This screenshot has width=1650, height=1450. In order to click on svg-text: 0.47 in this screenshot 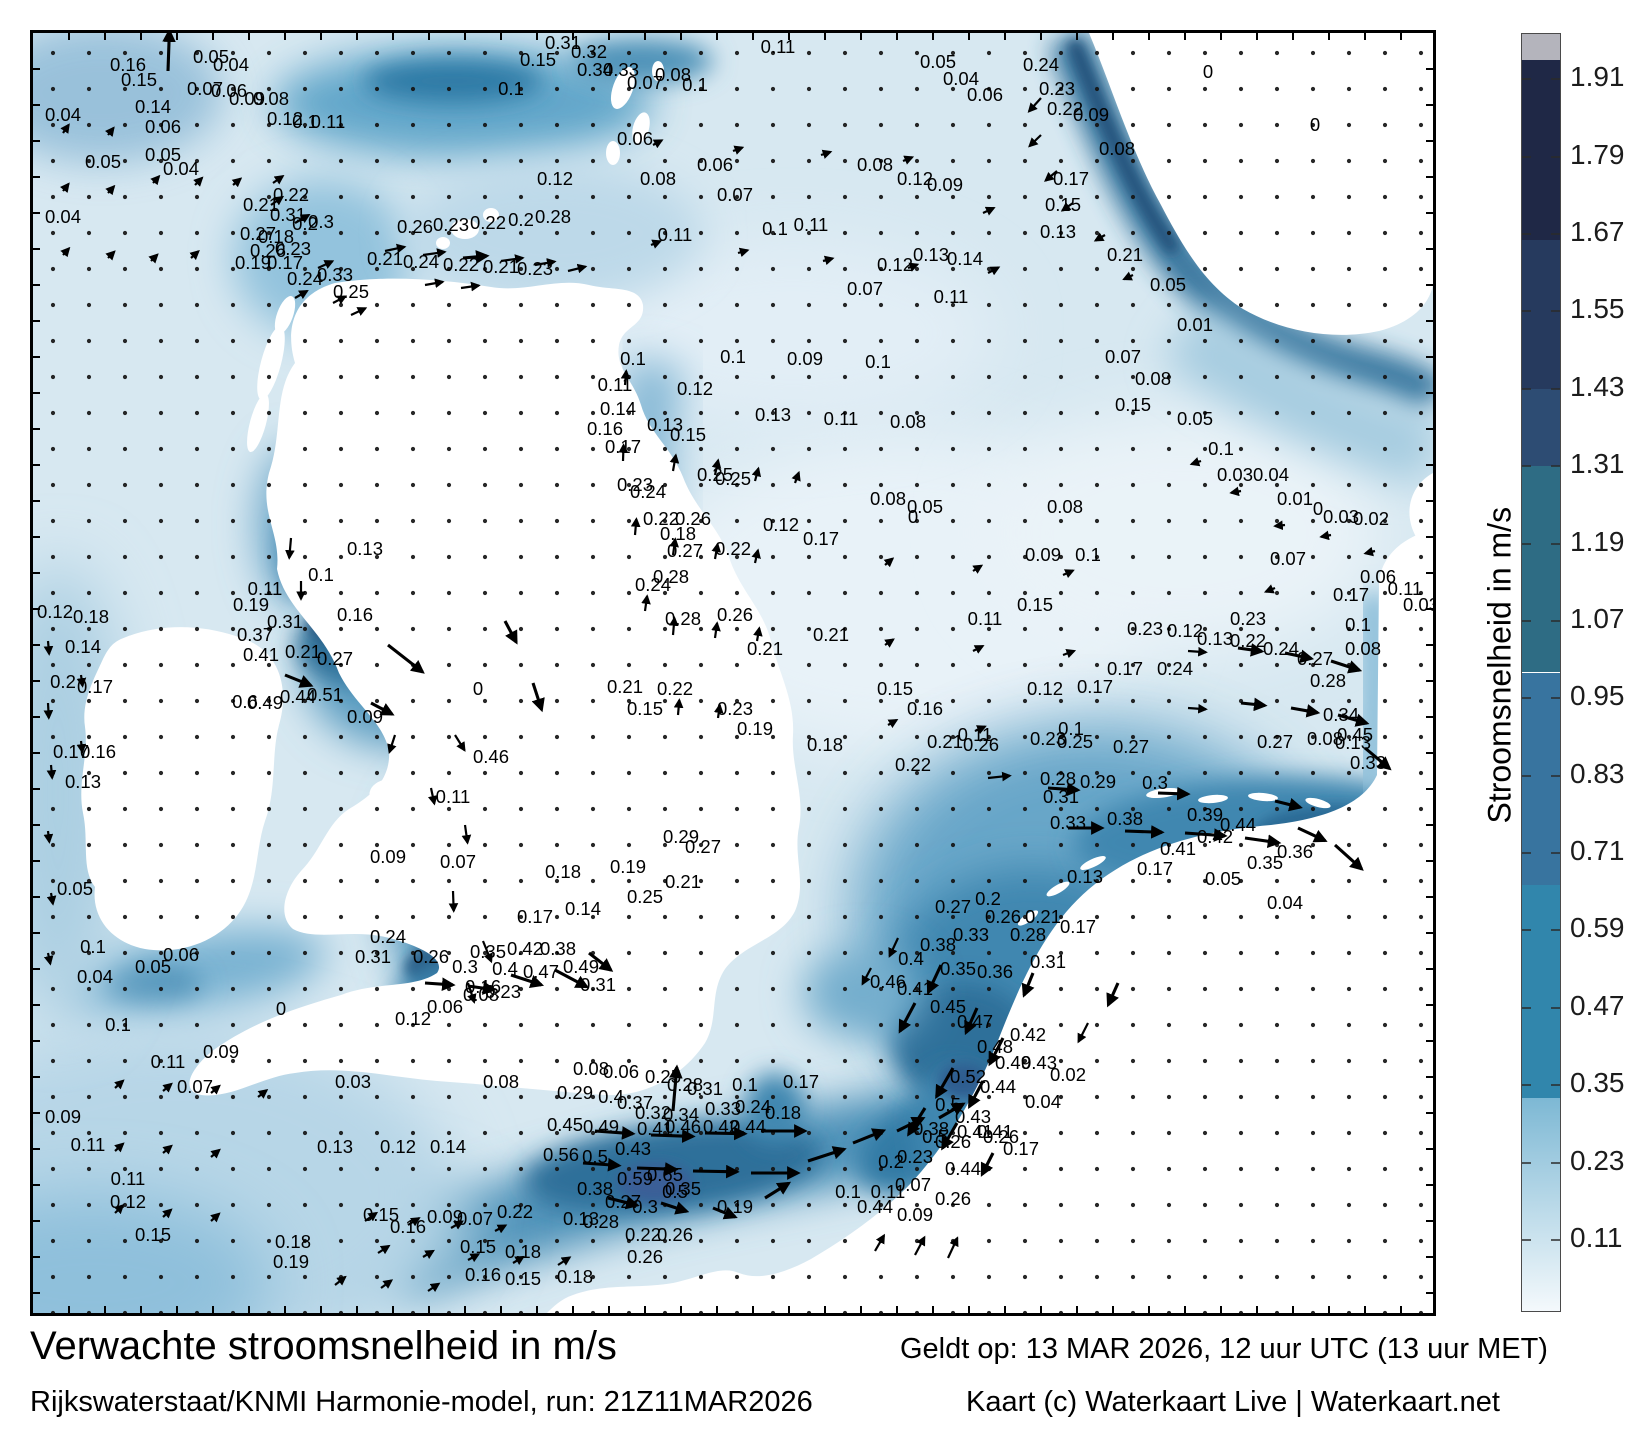, I will do `click(975, 1021)`.